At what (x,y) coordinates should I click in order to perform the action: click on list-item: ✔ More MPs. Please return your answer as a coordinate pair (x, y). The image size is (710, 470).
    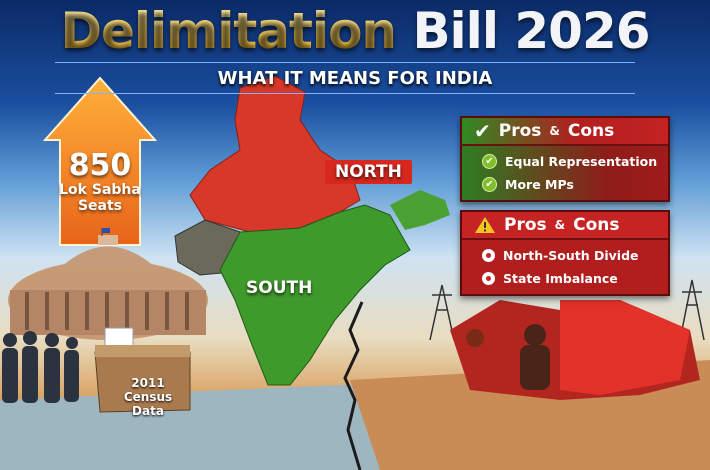
    Looking at the image, I should click on (565, 184).